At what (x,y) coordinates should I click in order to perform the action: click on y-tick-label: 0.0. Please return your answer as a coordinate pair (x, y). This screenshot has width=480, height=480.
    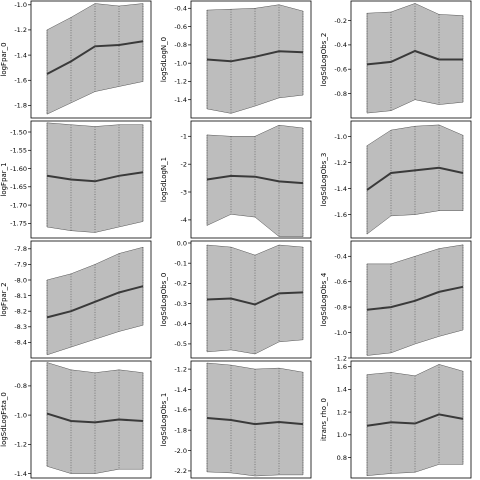
    Looking at the image, I should click on (182, 243).